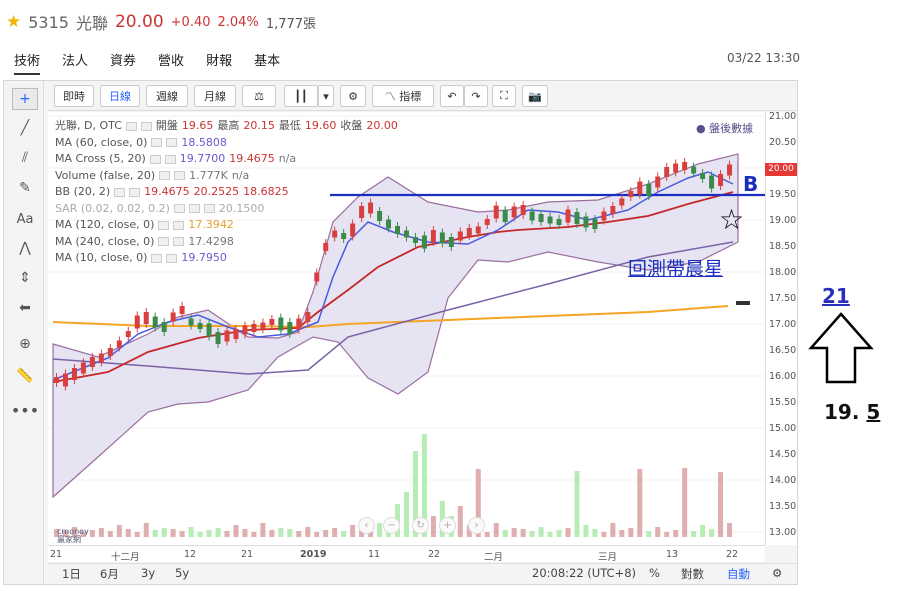 This screenshot has width=900, height=600. Describe the element at coordinates (393, 485) in the screenshot. I see `volume-bars` at that location.